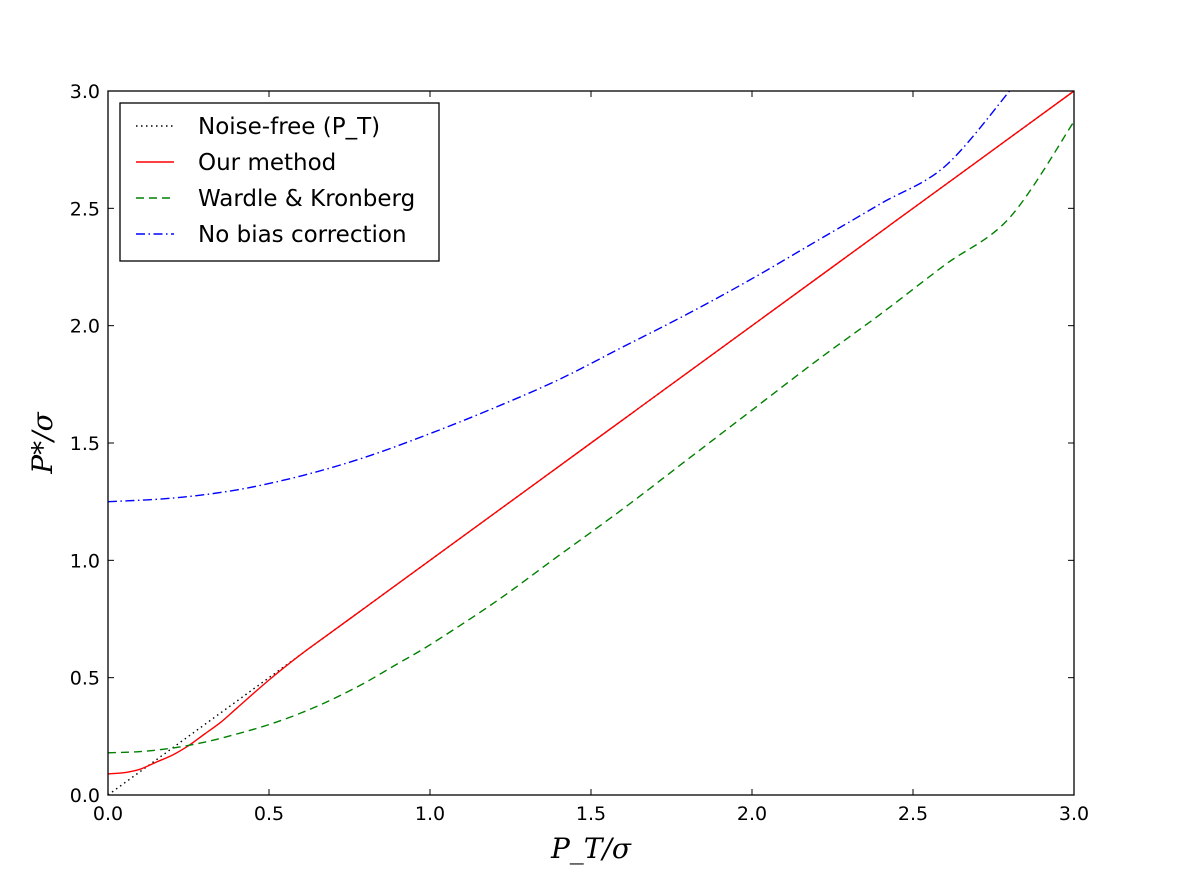 This screenshot has height=883, width=1200. I want to click on legend-label-noise-free-p-t: Noise-free (P_T), so click(289, 127).